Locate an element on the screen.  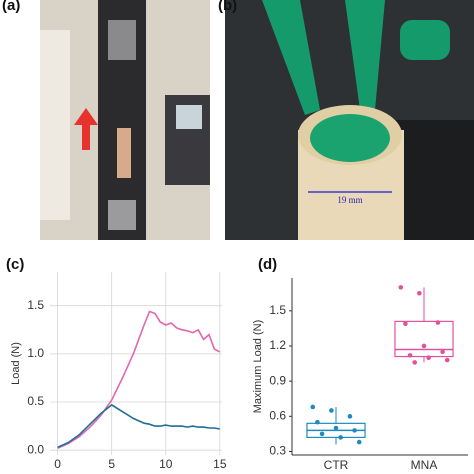
panel-label: (a) is located at coordinates (11, 7).